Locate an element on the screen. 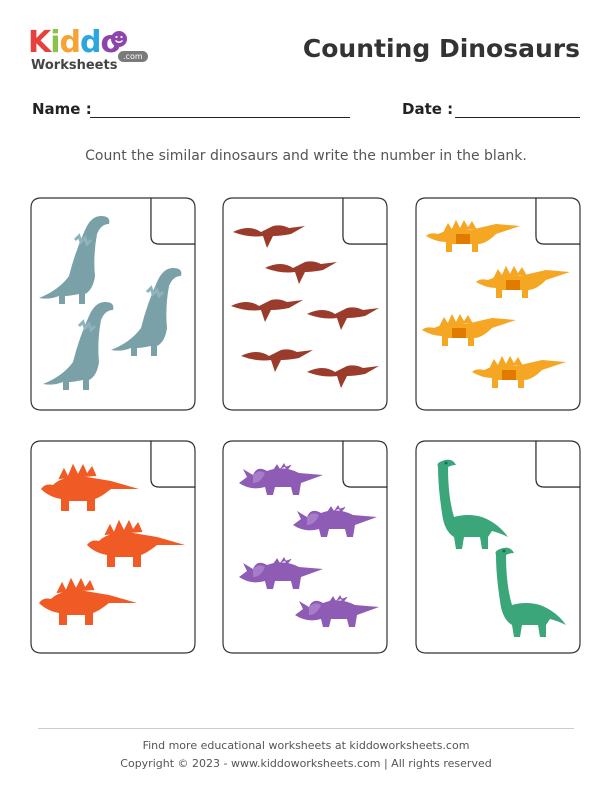 The height and width of the screenshot is (792, 612). date-line is located at coordinates (517, 117).